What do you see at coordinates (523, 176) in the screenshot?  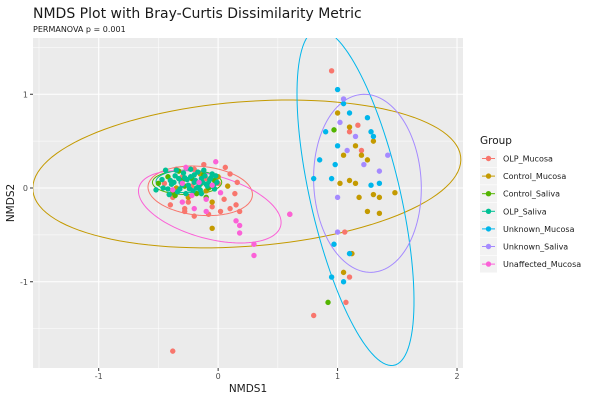 I see `legend-item-control-mucosa: Control_Mucosa` at bounding box center [523, 176].